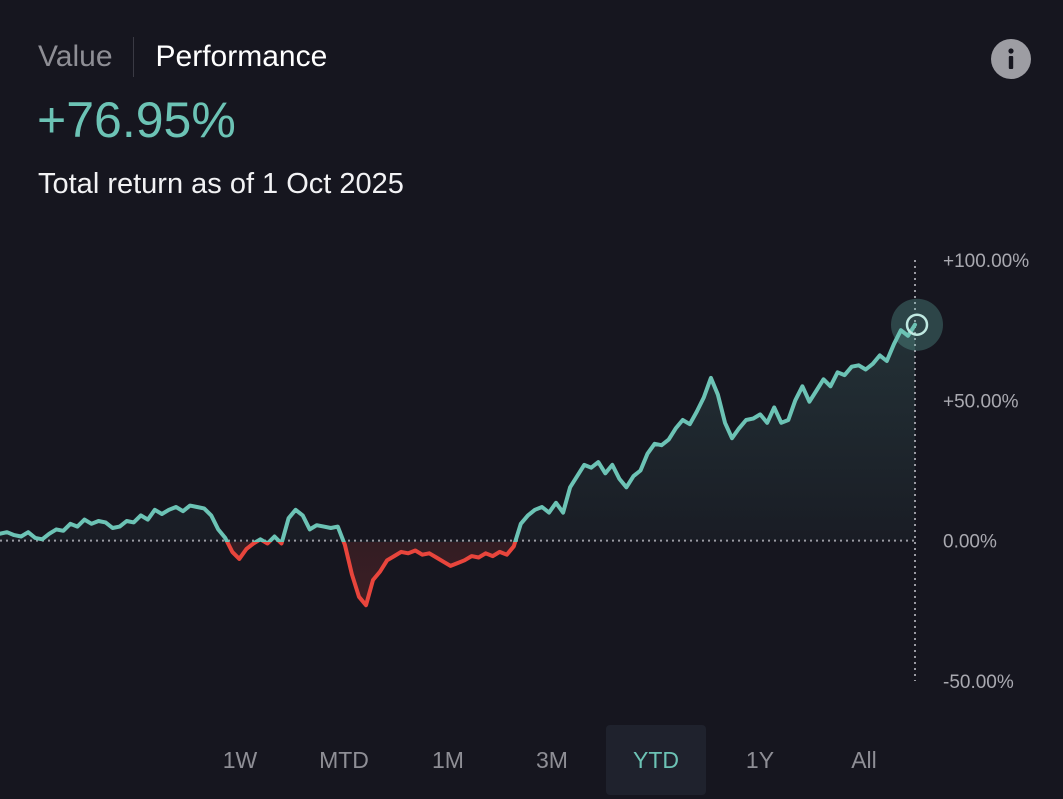 This screenshot has height=799, width=1063. I want to click on negative-area, so click(371, 574).